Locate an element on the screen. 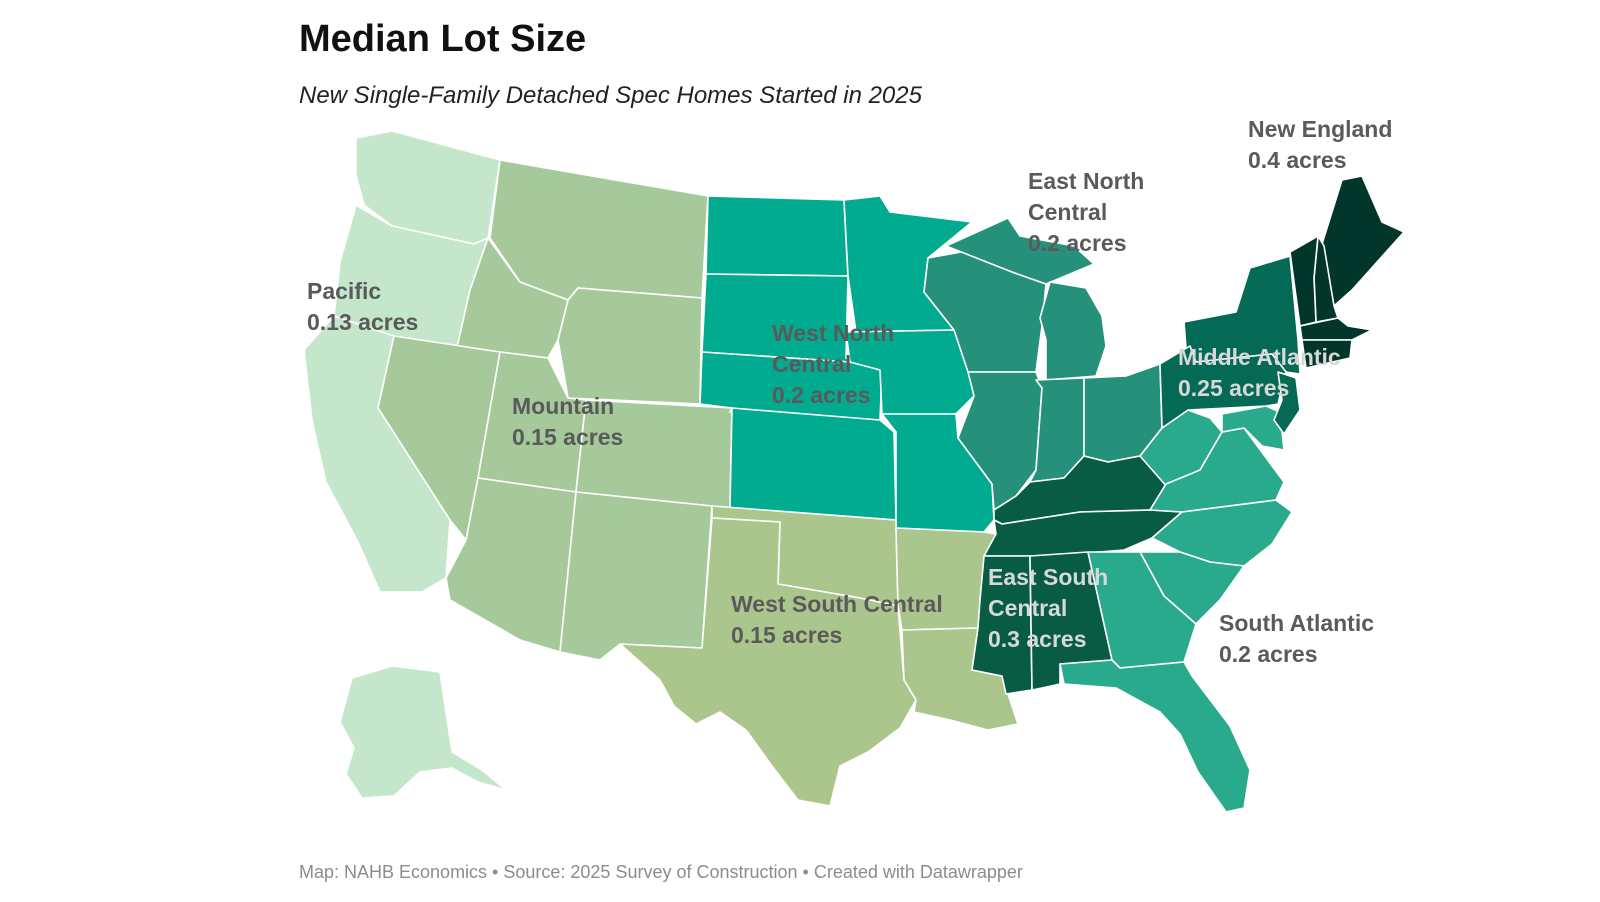 Image resolution: width=1600 pixels, height=902 pixels. label-east-south-central-name2: Central is located at coordinates (1028, 608).